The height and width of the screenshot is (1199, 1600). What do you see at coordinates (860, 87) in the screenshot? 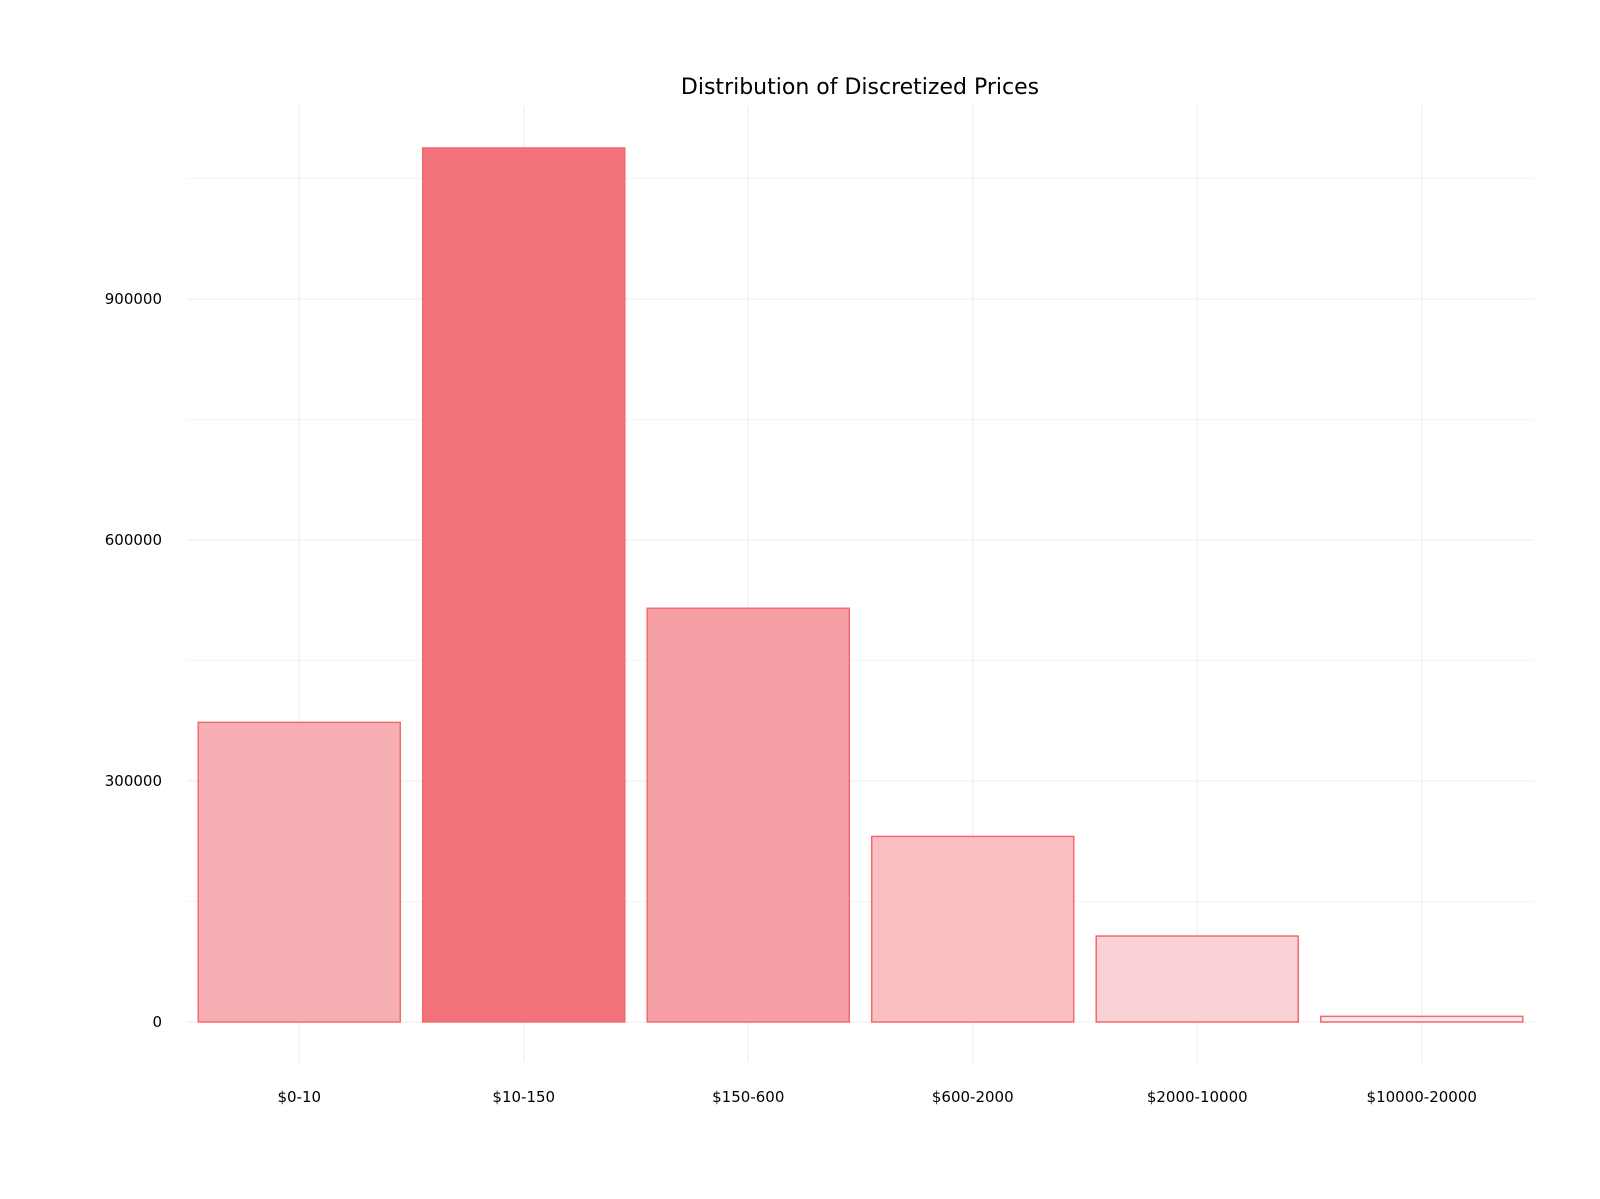
I see `chart-title: Distribution of Discretized Prices` at bounding box center [860, 87].